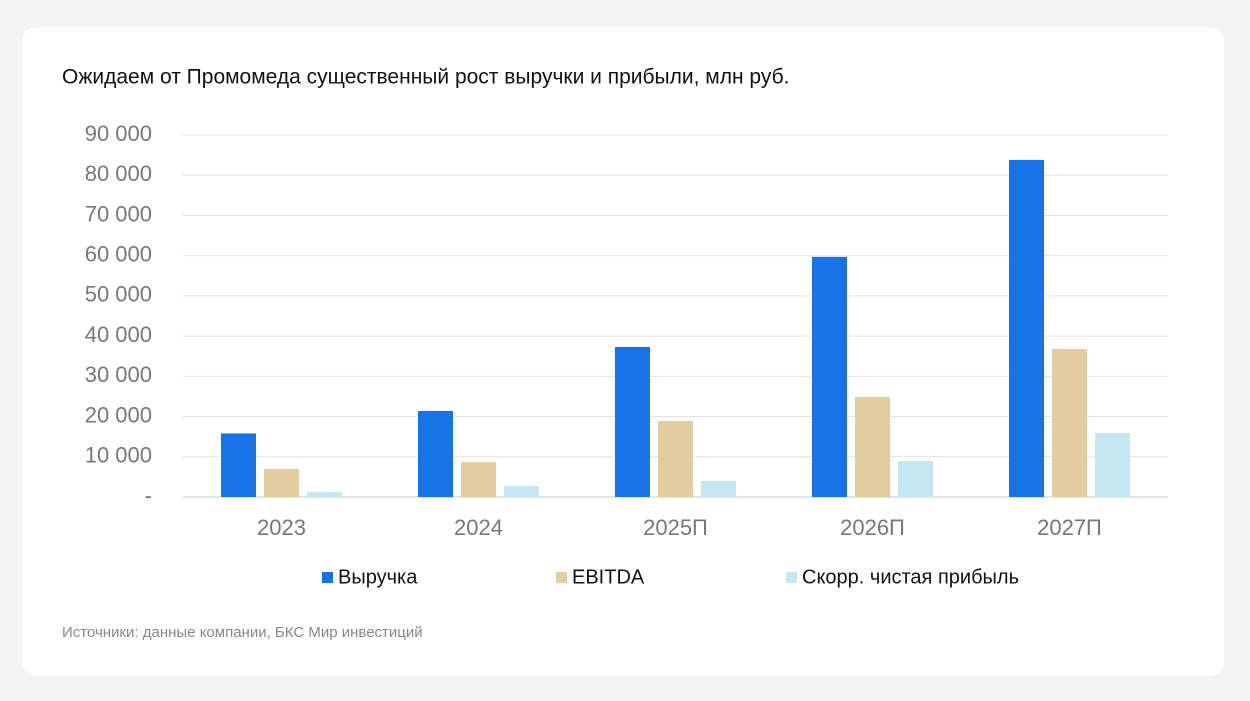 The image size is (1250, 701). I want to click on y-tick-label: 80 000, so click(118, 173).